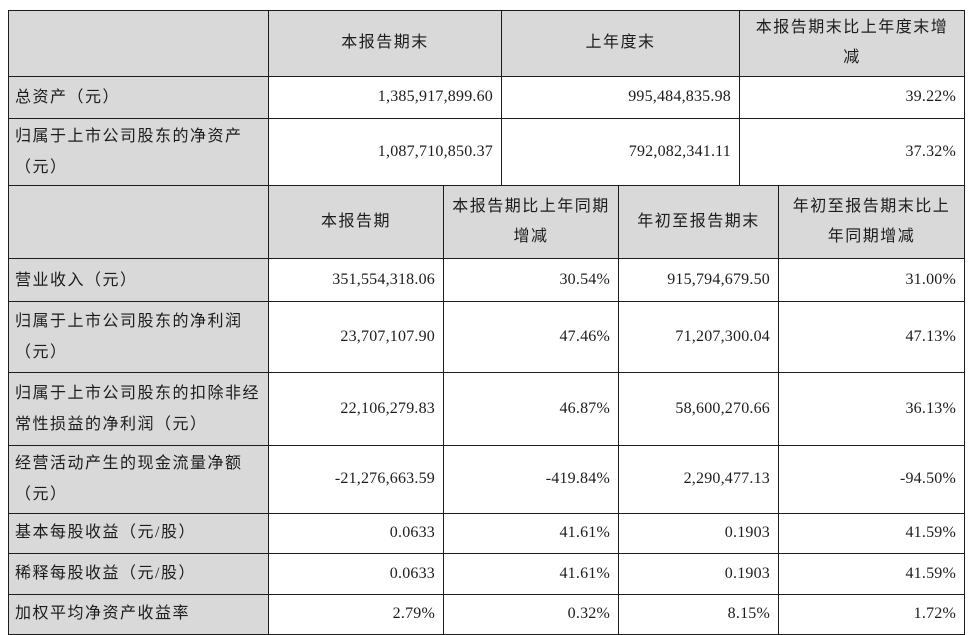  I want to click on table-row: 加权平均净资产收益率 2.79% 0.32% 8.15% 1.72%, so click(486, 614).